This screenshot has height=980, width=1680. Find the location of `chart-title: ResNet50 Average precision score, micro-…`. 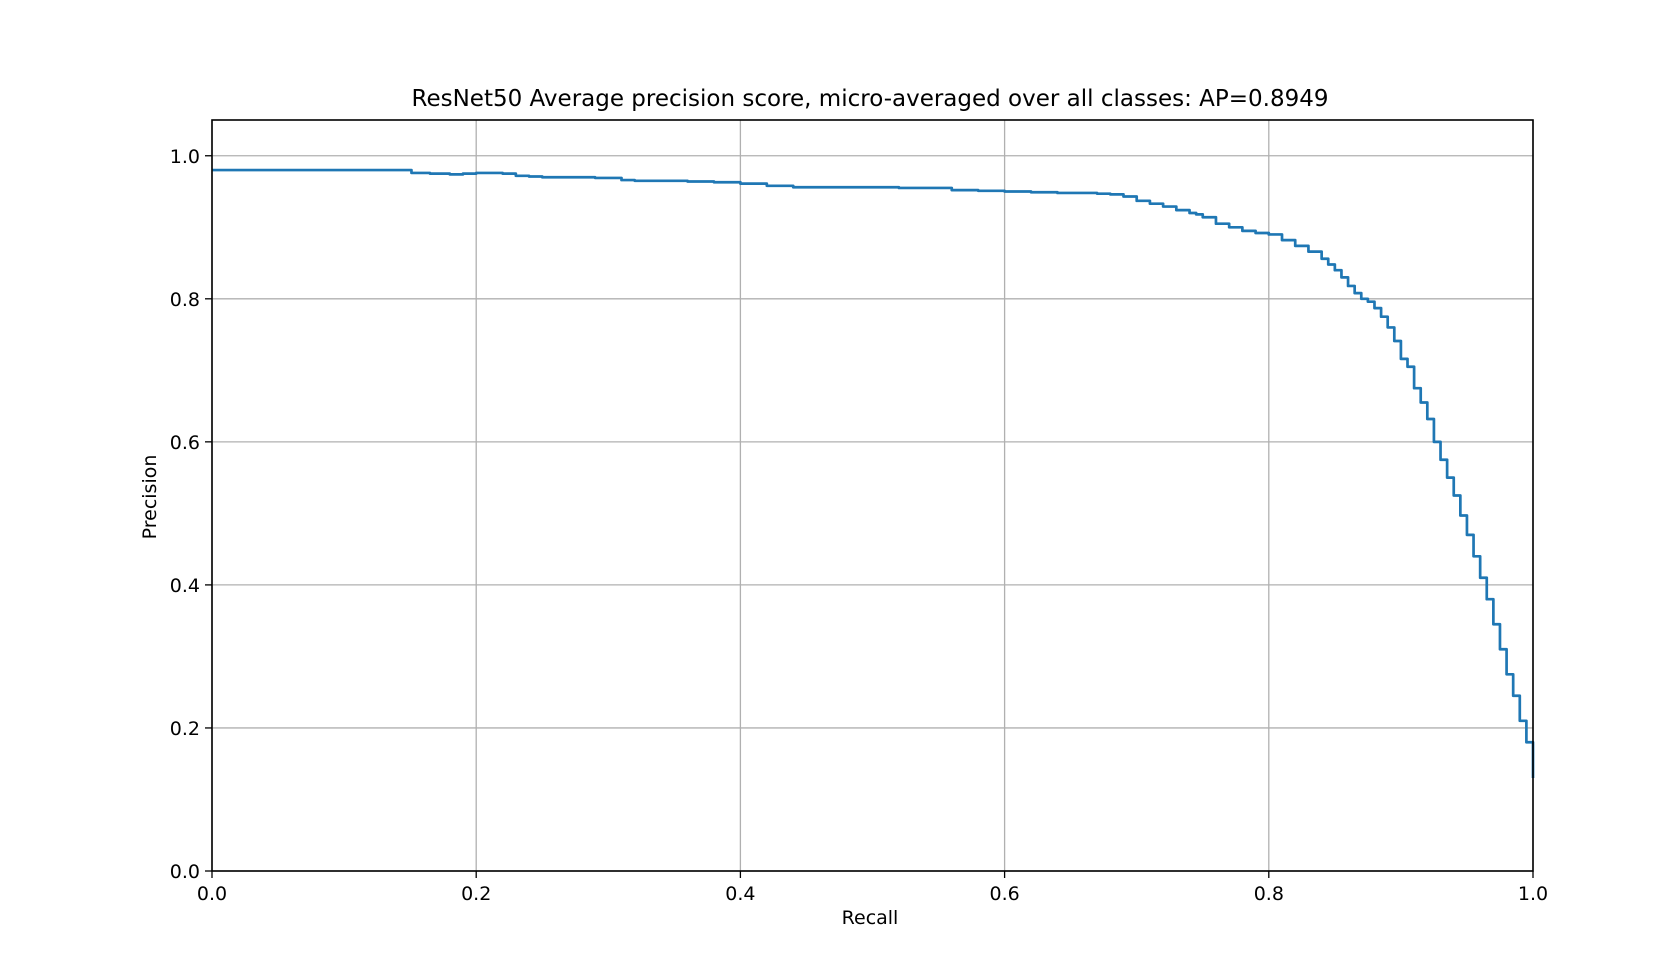

chart-title: ResNet50 Average precision score, micro-… is located at coordinates (870, 99).